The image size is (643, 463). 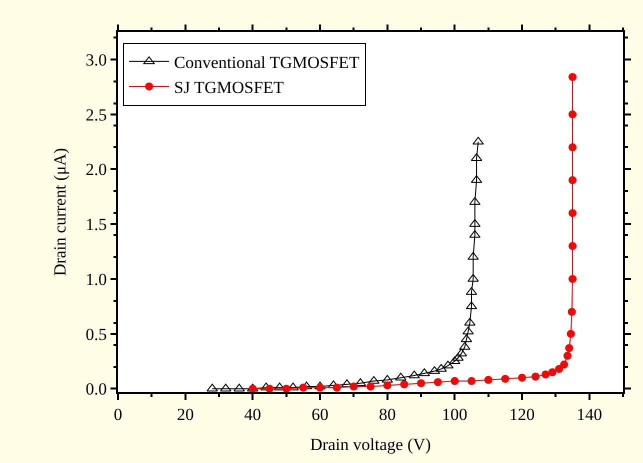 I want to click on y-tick-label: 1.5, so click(x=96, y=224).